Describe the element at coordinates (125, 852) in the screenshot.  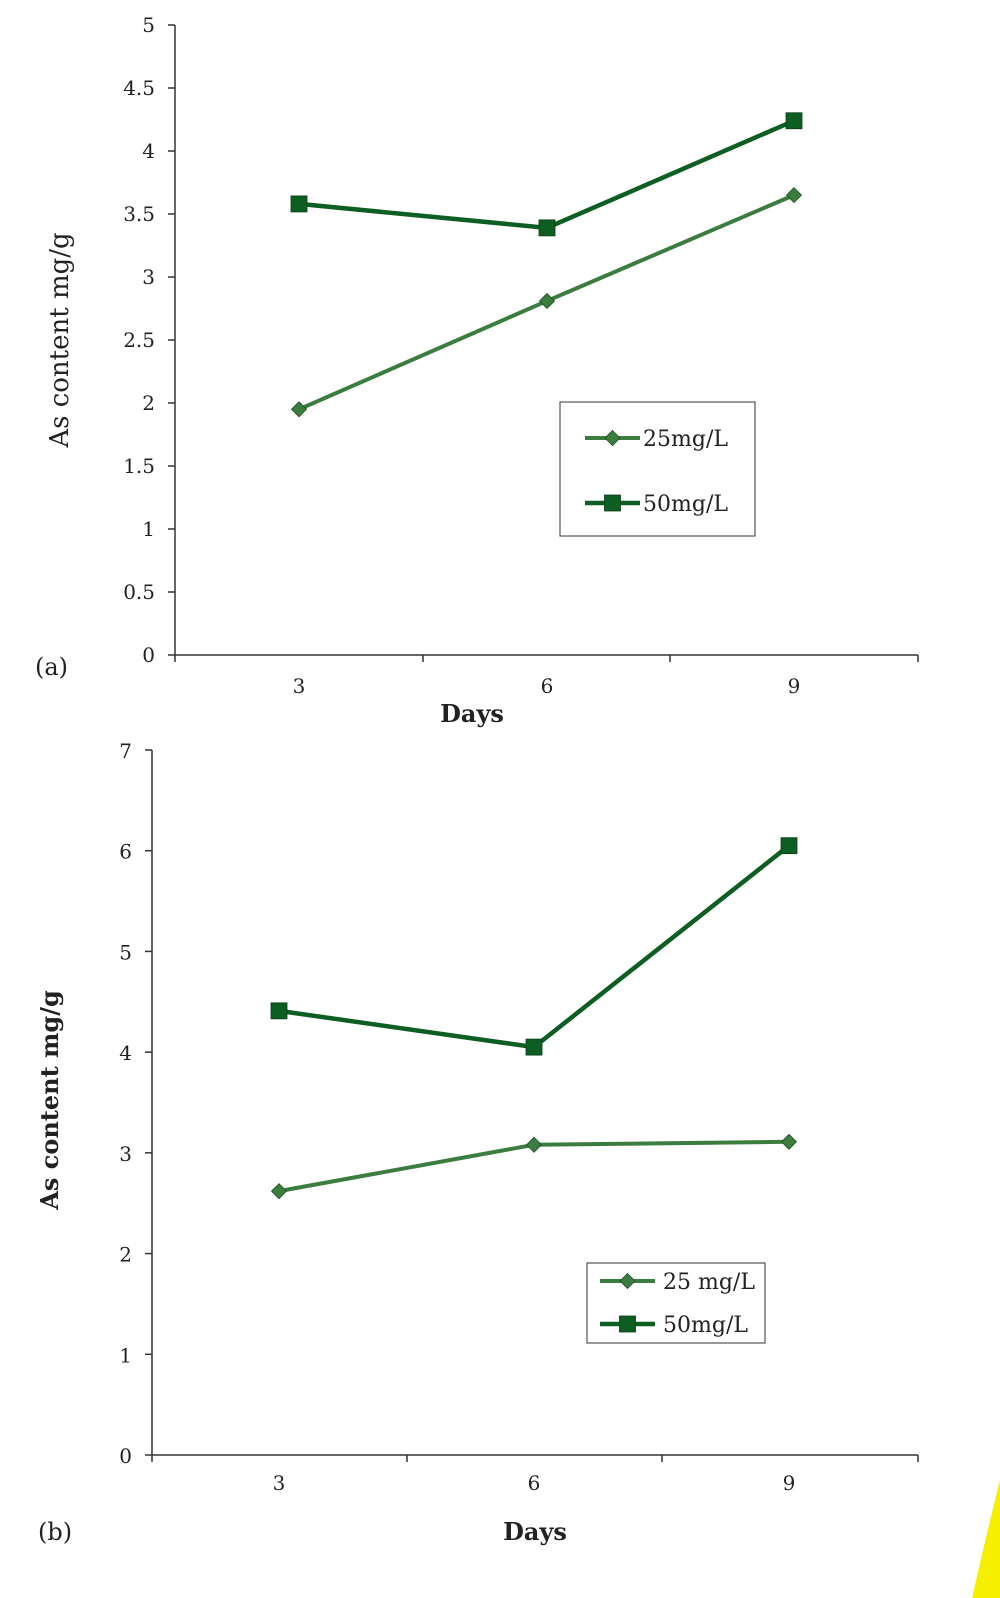
I see `y-tick-label: 6` at that location.